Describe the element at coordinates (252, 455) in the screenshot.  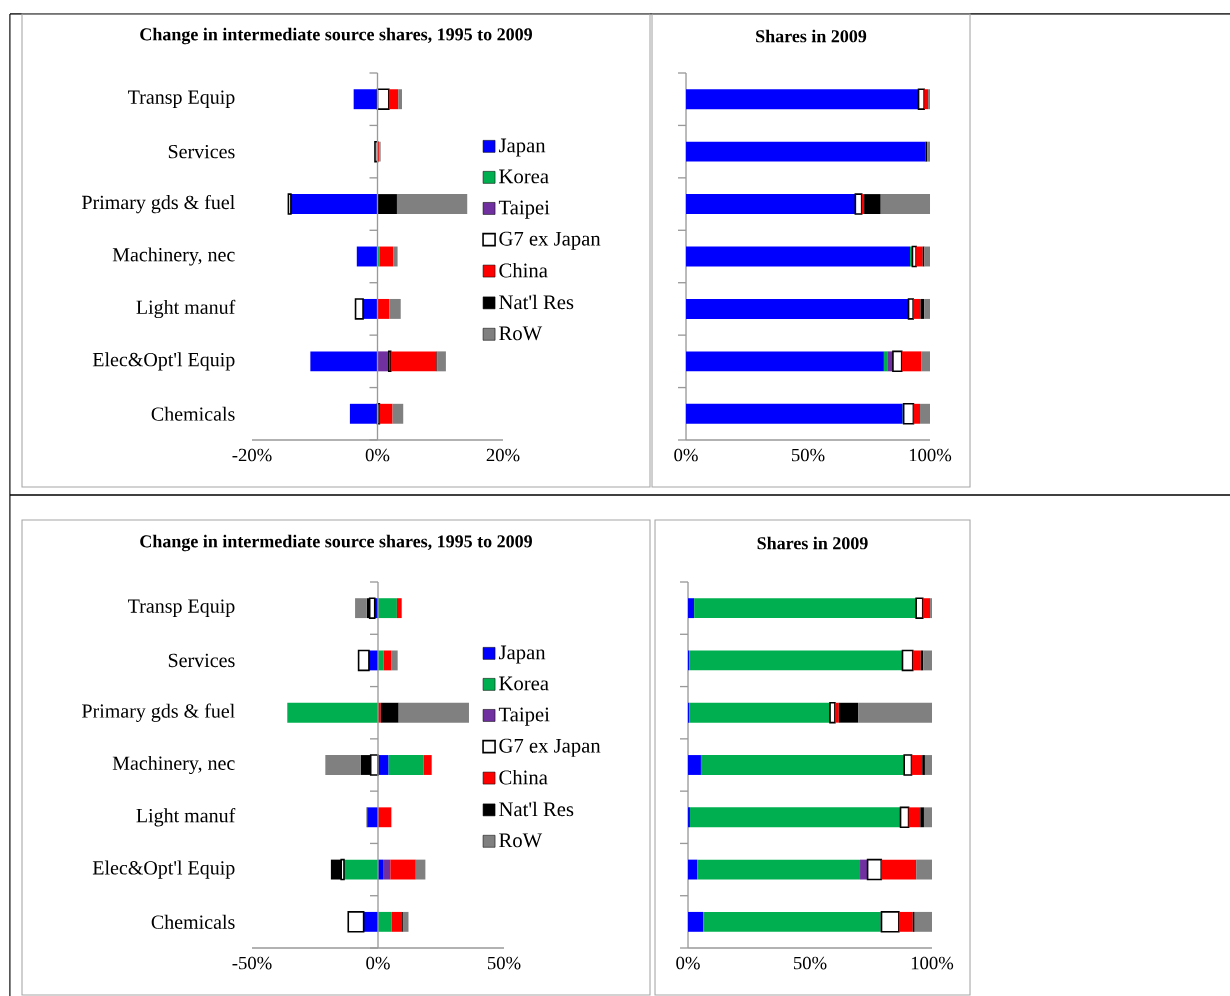
I see `x-tick-label: -20%` at that location.